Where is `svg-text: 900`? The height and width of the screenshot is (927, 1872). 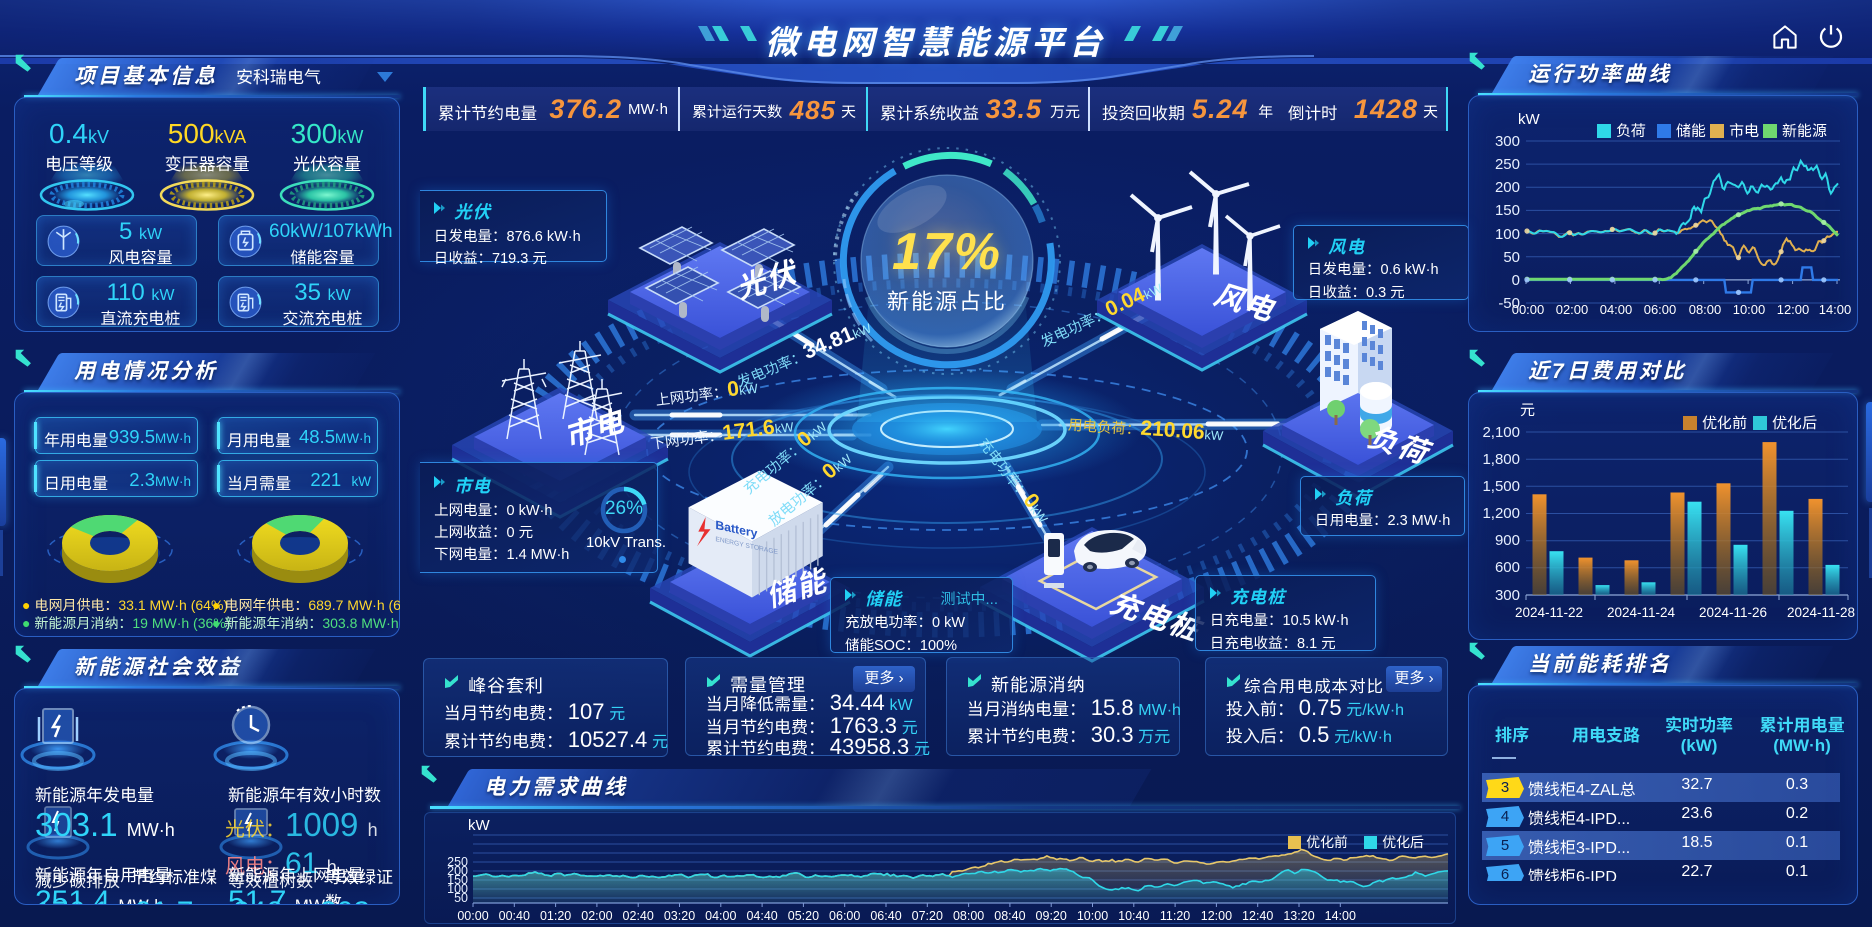
svg-text: 900 is located at coordinates (1507, 540).